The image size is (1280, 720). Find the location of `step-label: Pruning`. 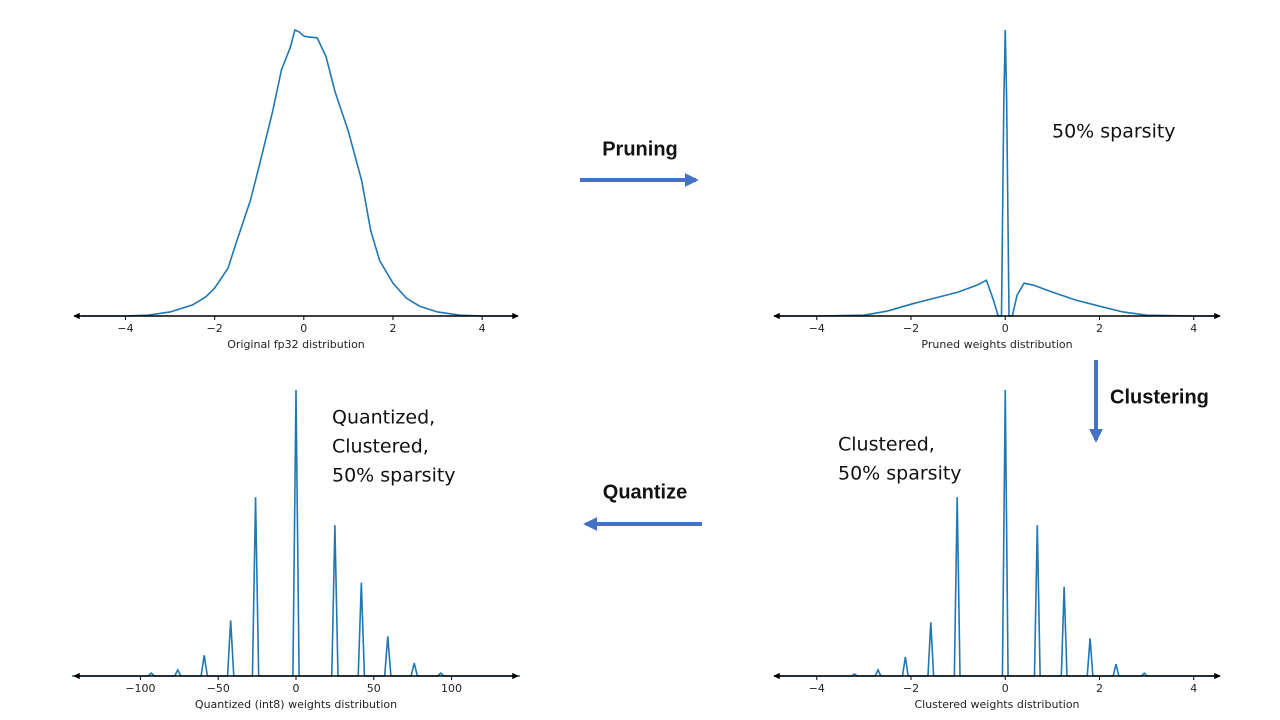

step-label: Pruning is located at coordinates (640, 149).